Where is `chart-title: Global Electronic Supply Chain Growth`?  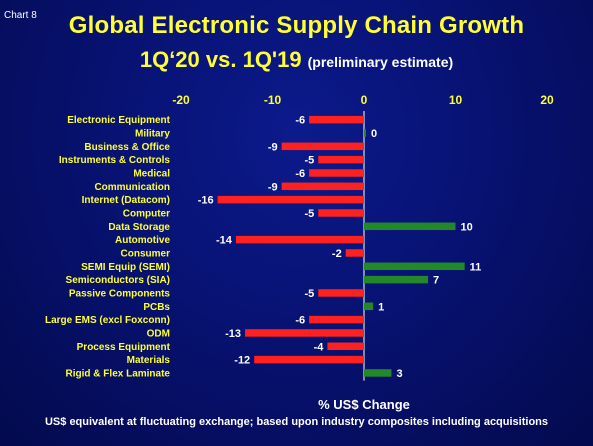 chart-title: Global Electronic Supply Chain Growth is located at coordinates (296, 25).